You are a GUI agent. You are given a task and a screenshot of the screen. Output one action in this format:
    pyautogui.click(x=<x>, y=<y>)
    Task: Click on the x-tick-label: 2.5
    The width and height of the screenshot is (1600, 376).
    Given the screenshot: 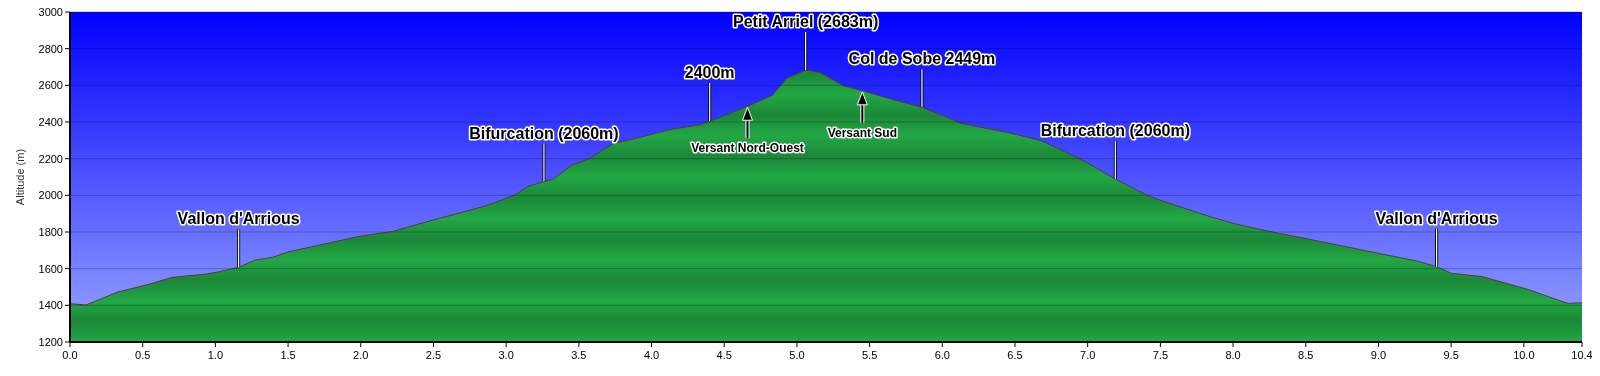 What is the action you would take?
    pyautogui.click(x=433, y=355)
    